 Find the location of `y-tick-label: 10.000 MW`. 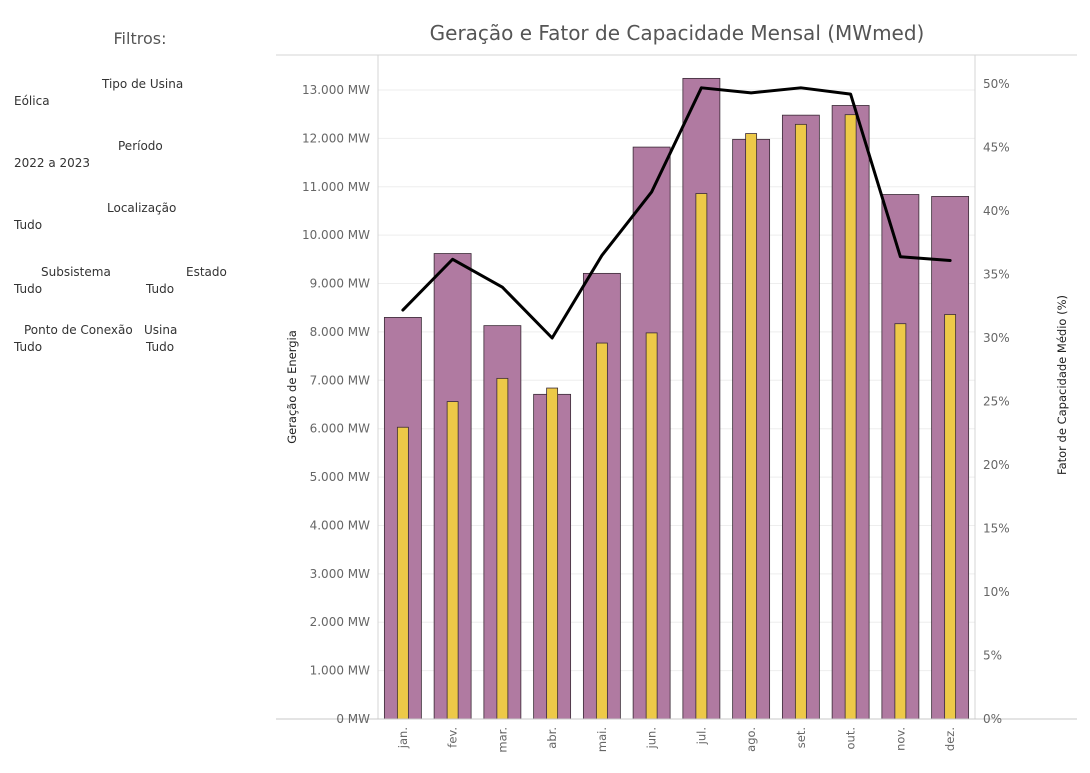

y-tick-label: 10.000 MW is located at coordinates (336, 235).